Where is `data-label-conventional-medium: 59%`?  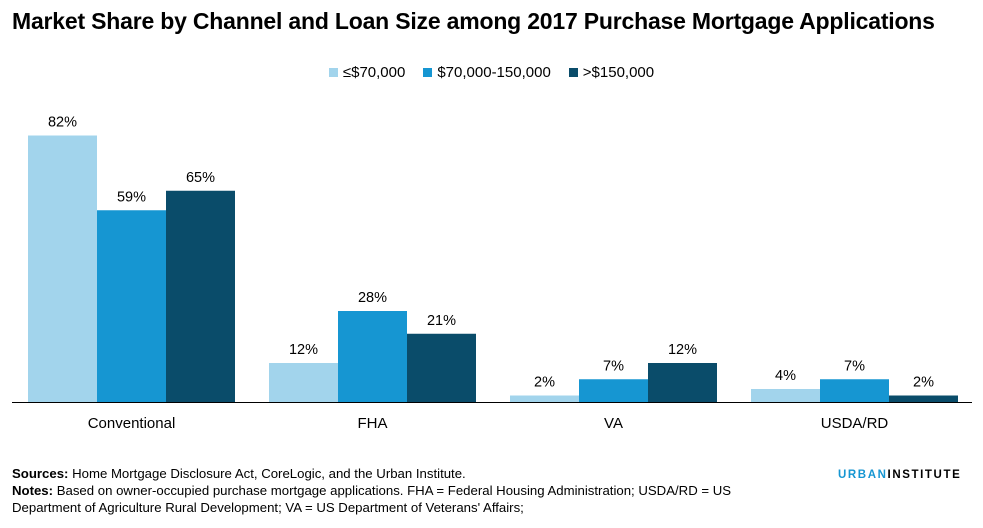
data-label-conventional-medium: 59% is located at coordinates (131, 197).